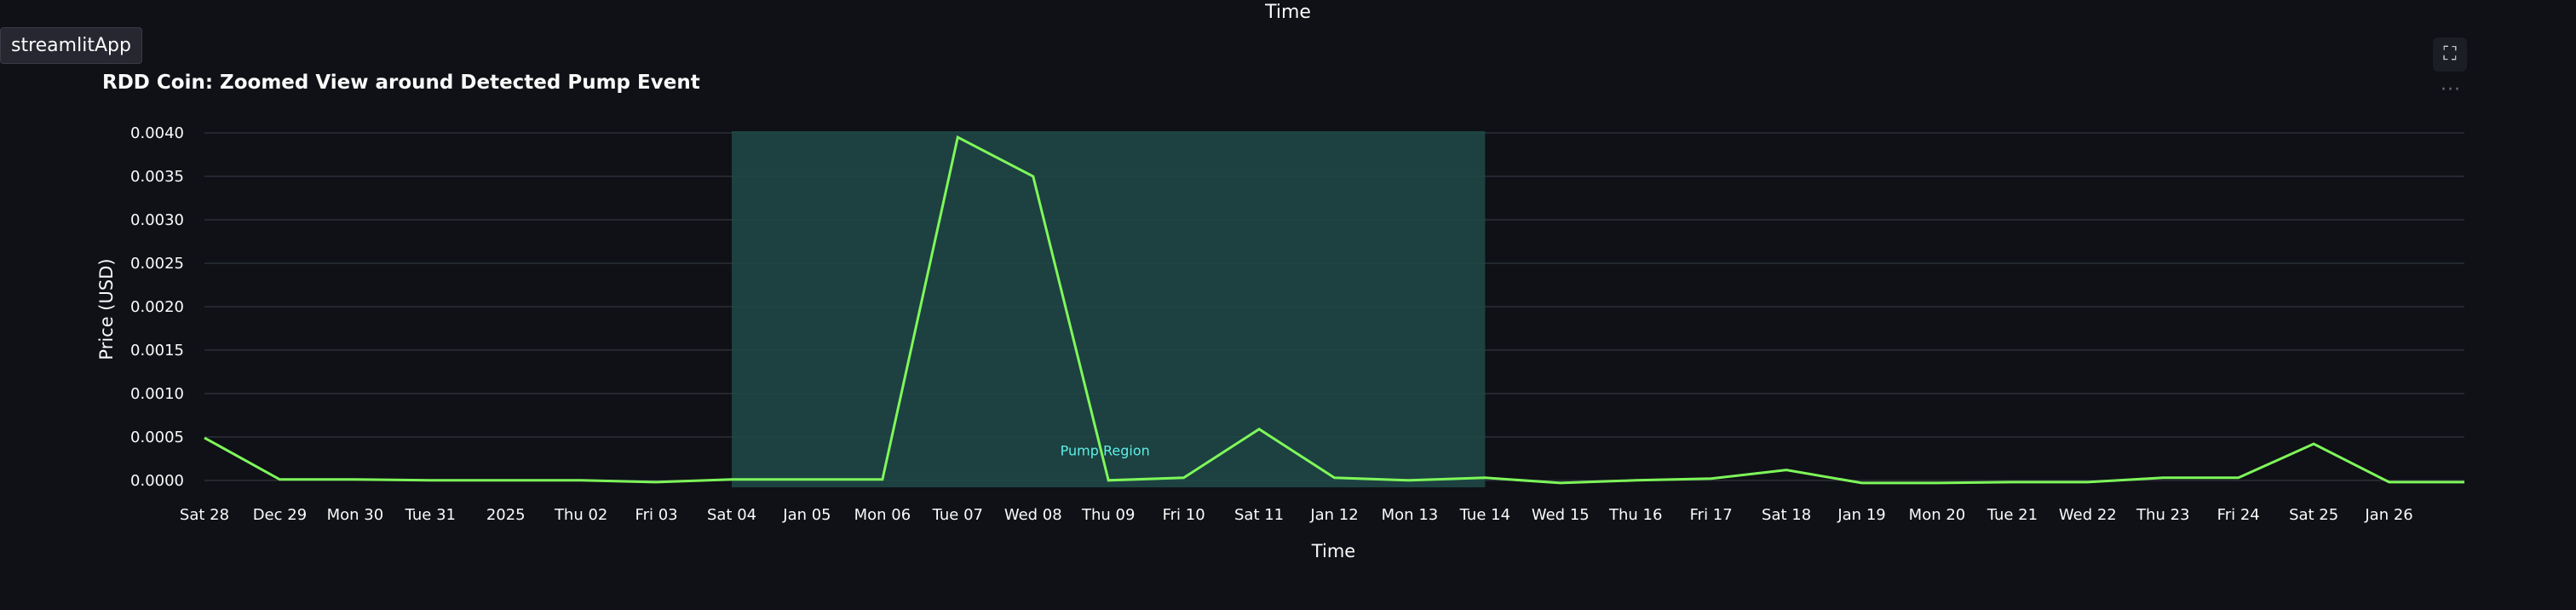 The width and height of the screenshot is (2576, 610). What do you see at coordinates (2388, 515) in the screenshot?
I see `x-tick-label: Jan 26` at bounding box center [2388, 515].